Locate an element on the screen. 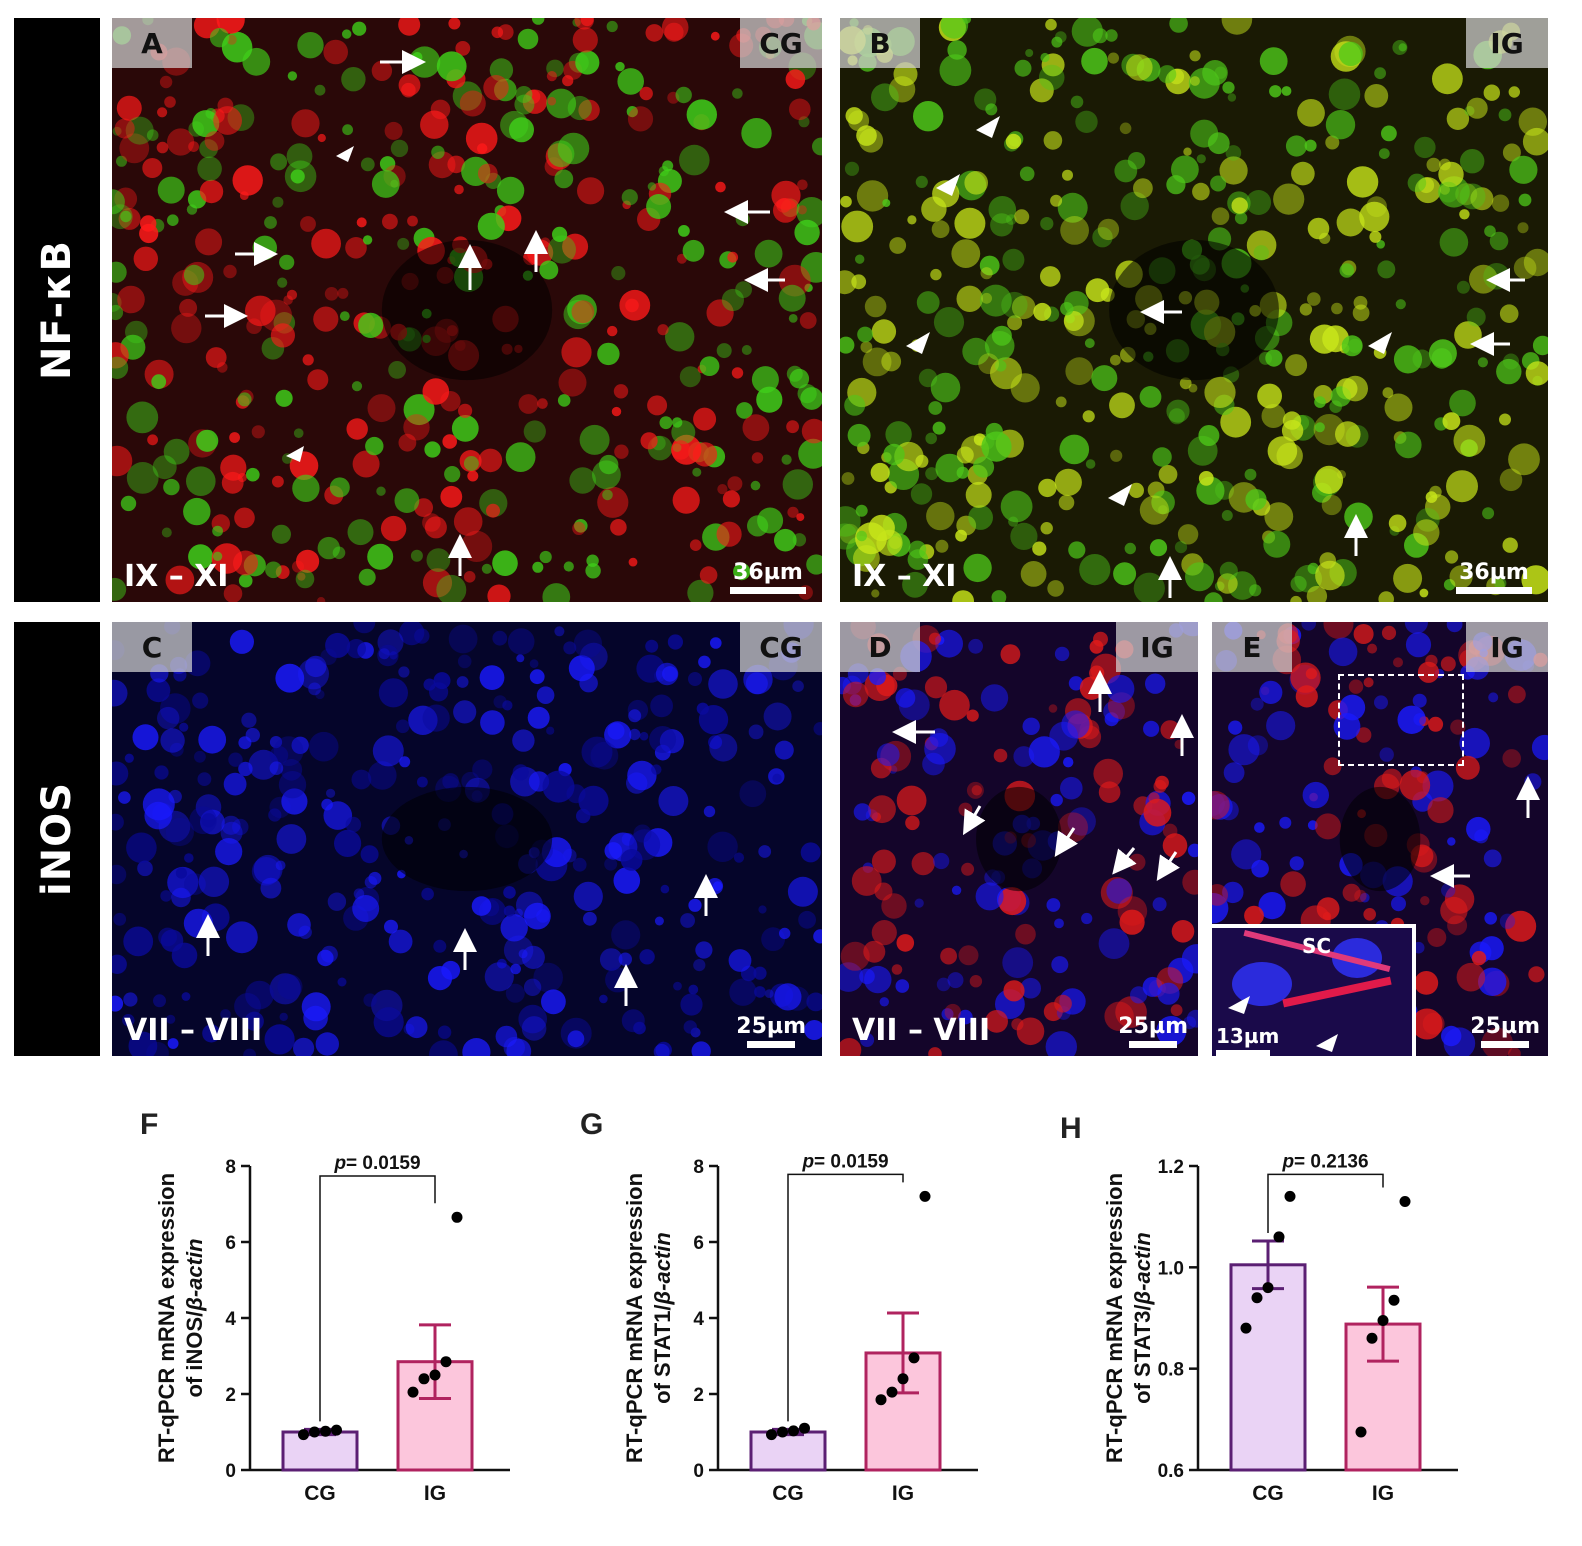  micrograph-d: D IG VII – VIII 25µm is located at coordinates (1019, 839).